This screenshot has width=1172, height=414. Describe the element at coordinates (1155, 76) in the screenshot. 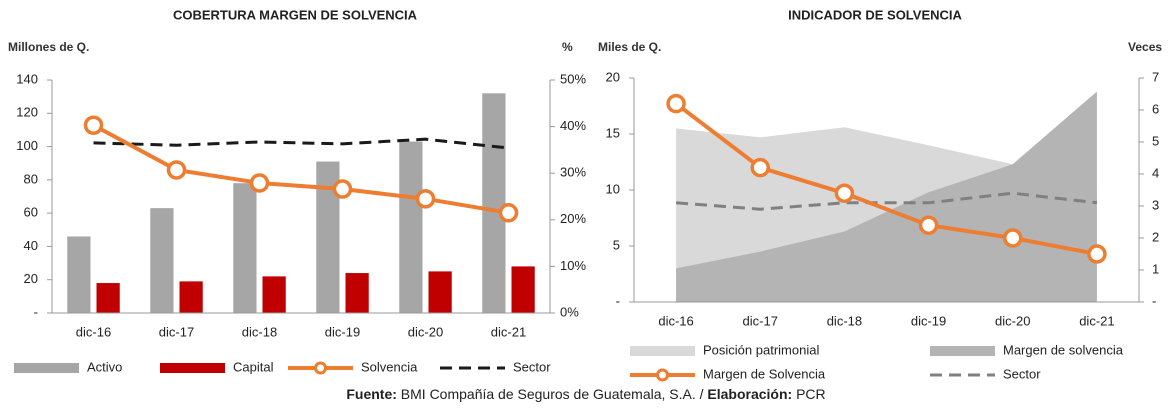

I see `y2-tick-label: 7` at that location.